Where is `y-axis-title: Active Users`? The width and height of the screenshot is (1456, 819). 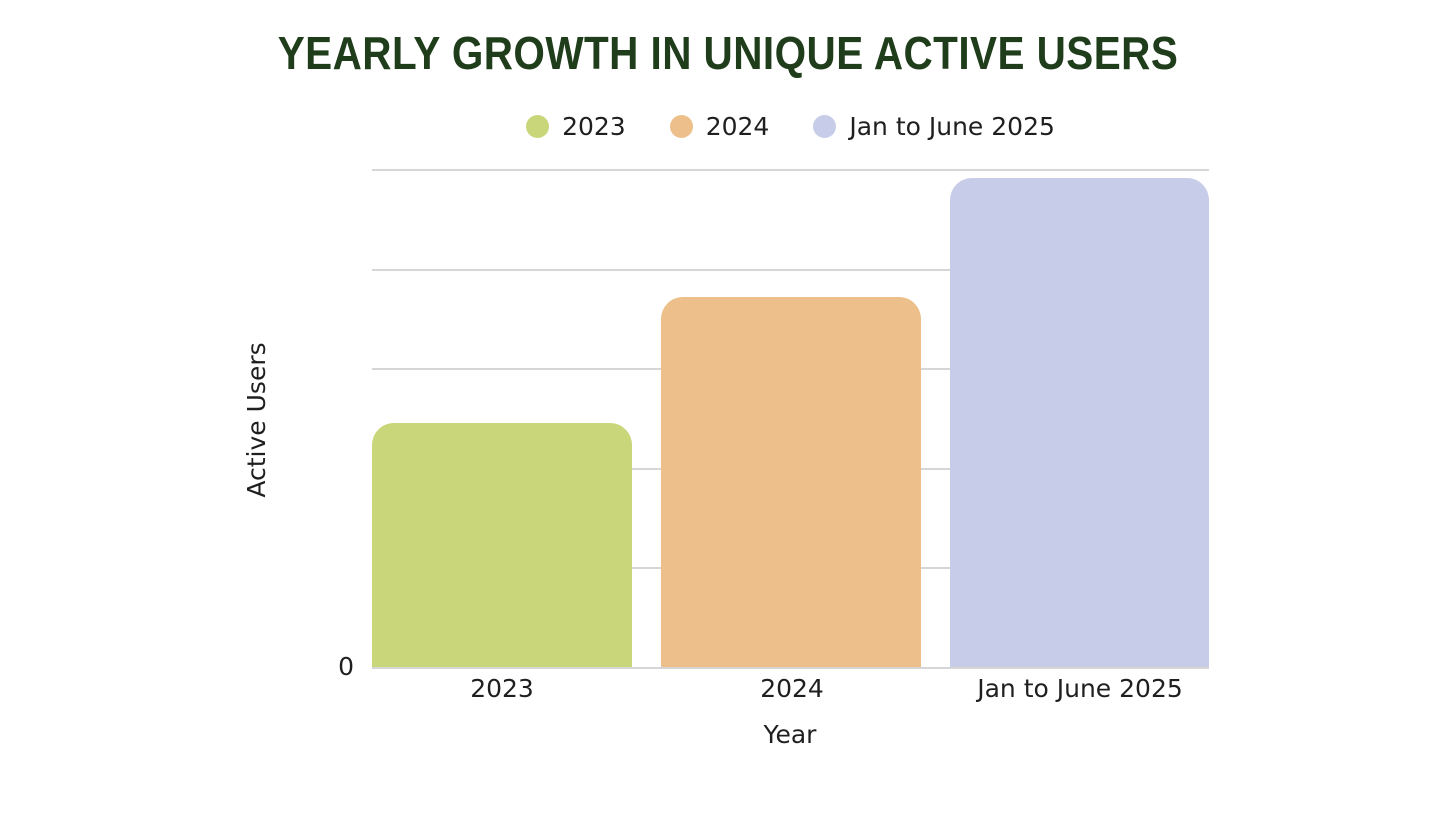
y-axis-title: Active Users is located at coordinates (256, 420).